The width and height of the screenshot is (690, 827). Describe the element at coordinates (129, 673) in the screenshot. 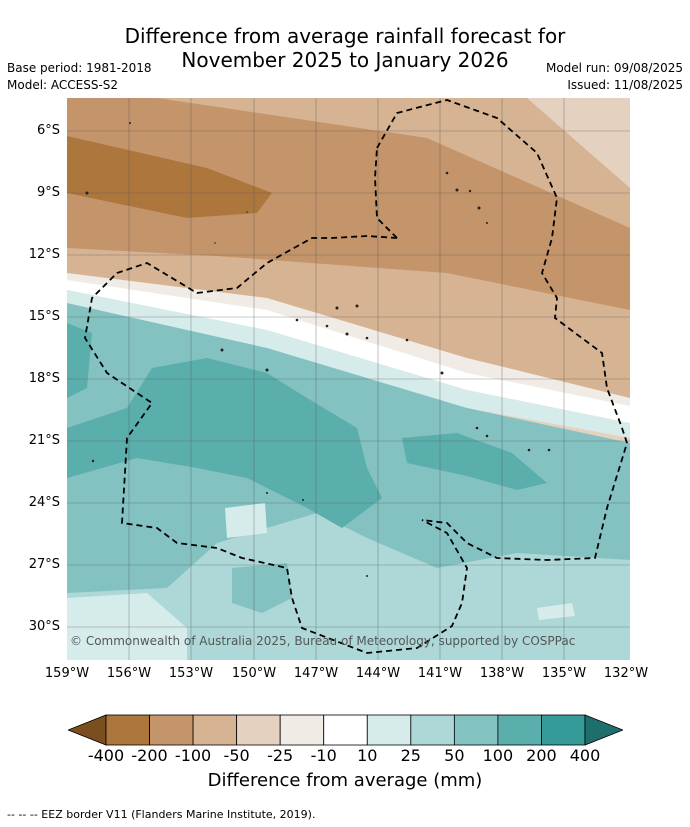

I see `lon-label: 156°W` at that location.